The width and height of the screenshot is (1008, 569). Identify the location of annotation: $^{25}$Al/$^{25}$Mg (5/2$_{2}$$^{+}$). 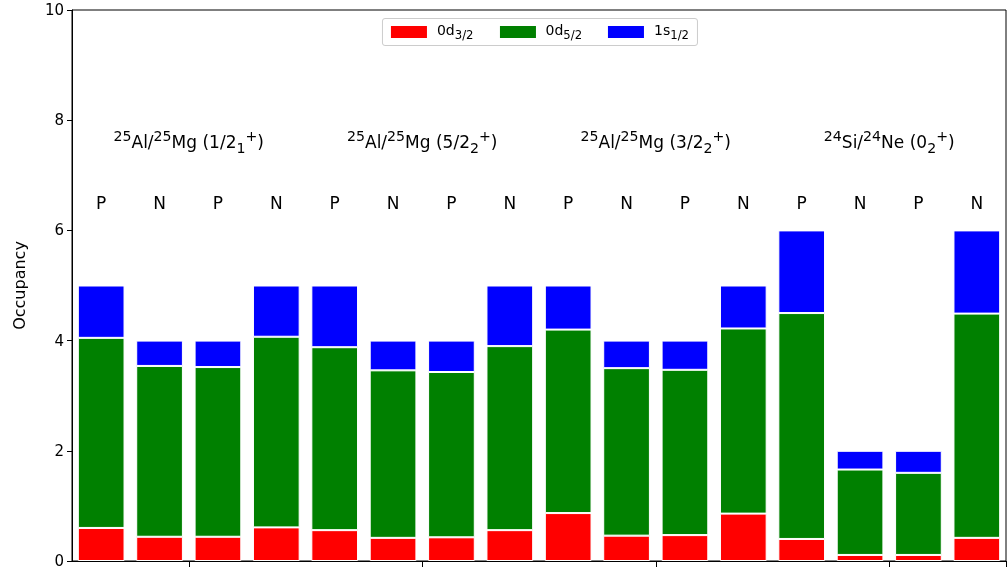
(422, 142).